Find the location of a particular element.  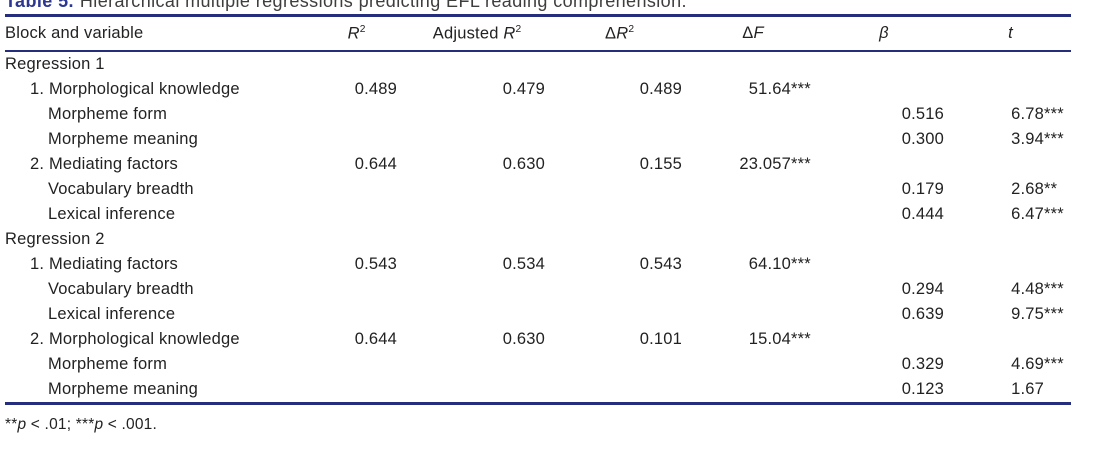

header-block-and-variable: Block and variable is located at coordinates (157, 33).